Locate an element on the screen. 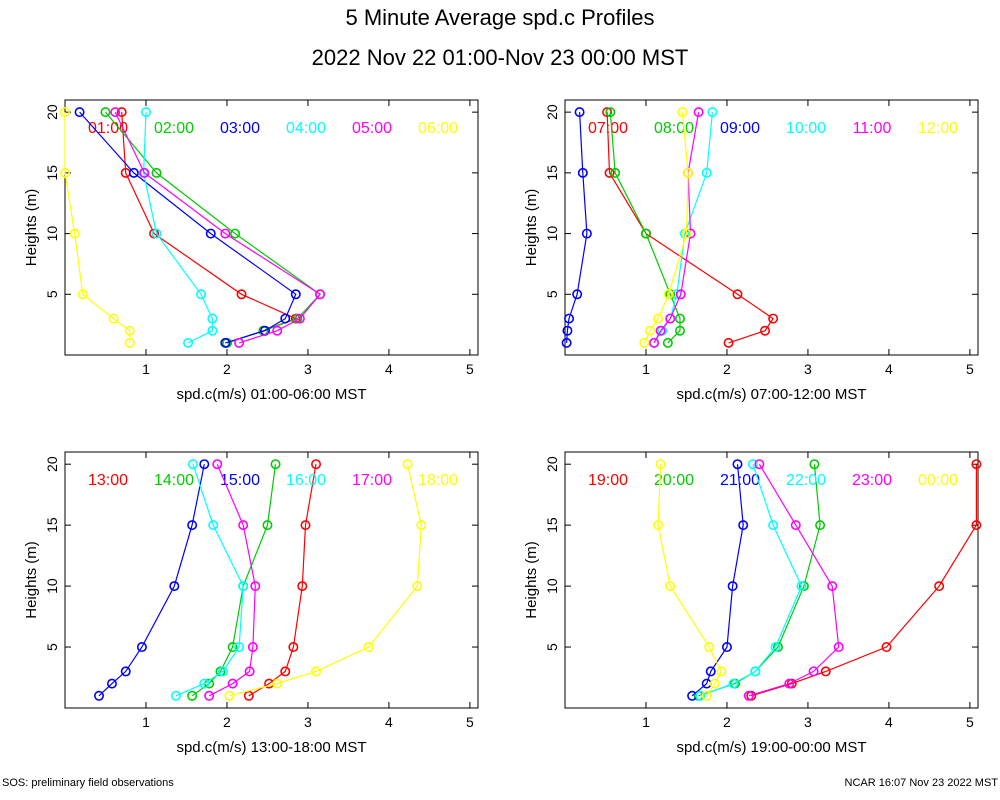 Image resolution: width=1000 pixels, height=800 pixels. legend-entry: 13:00 is located at coordinates (108, 480).